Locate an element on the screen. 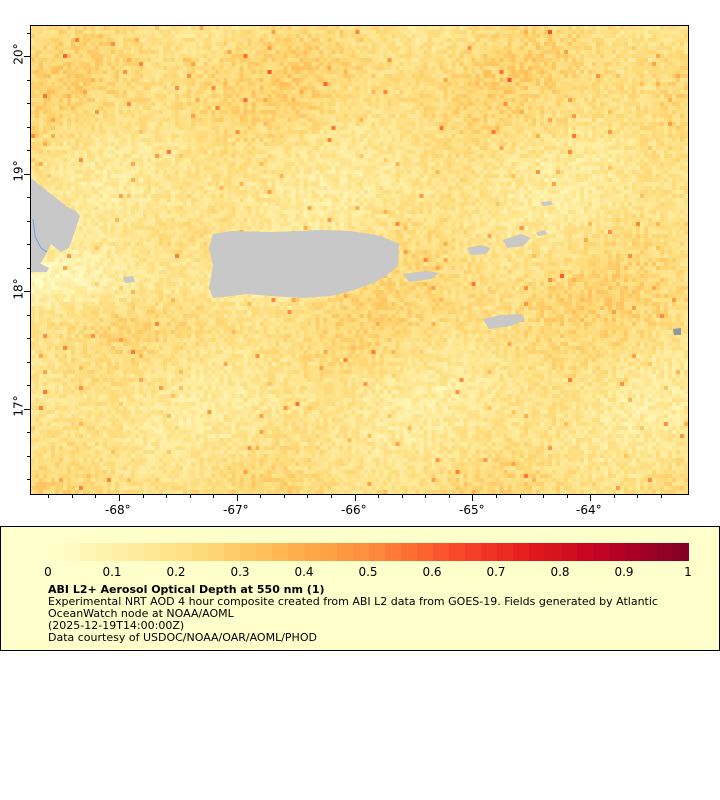  land-anguilla is located at coordinates (677, 331).